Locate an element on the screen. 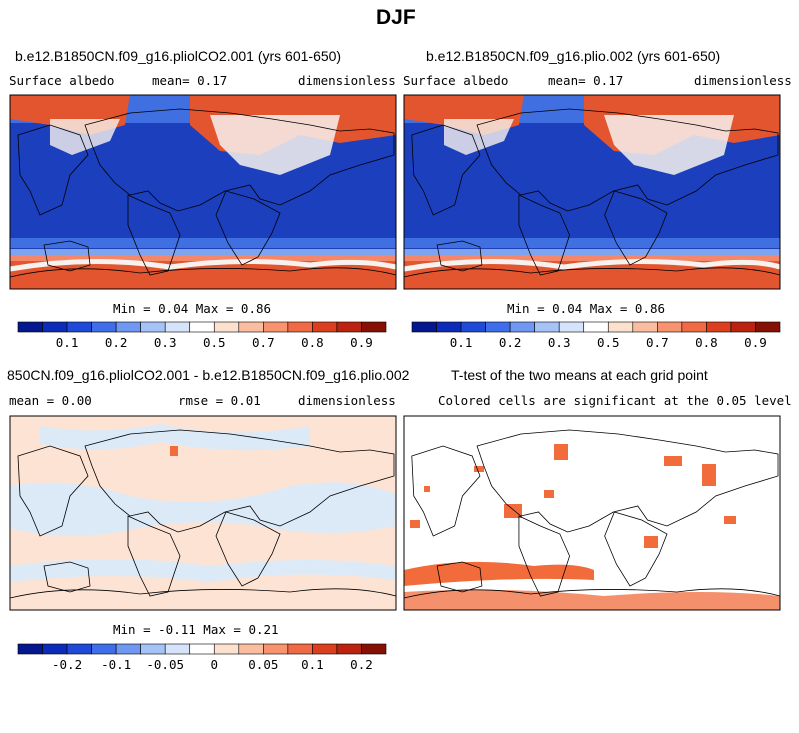 Image resolution: width=799 pixels, height=733 pixels. colorbar3-tick-label: 0 is located at coordinates (215, 664).